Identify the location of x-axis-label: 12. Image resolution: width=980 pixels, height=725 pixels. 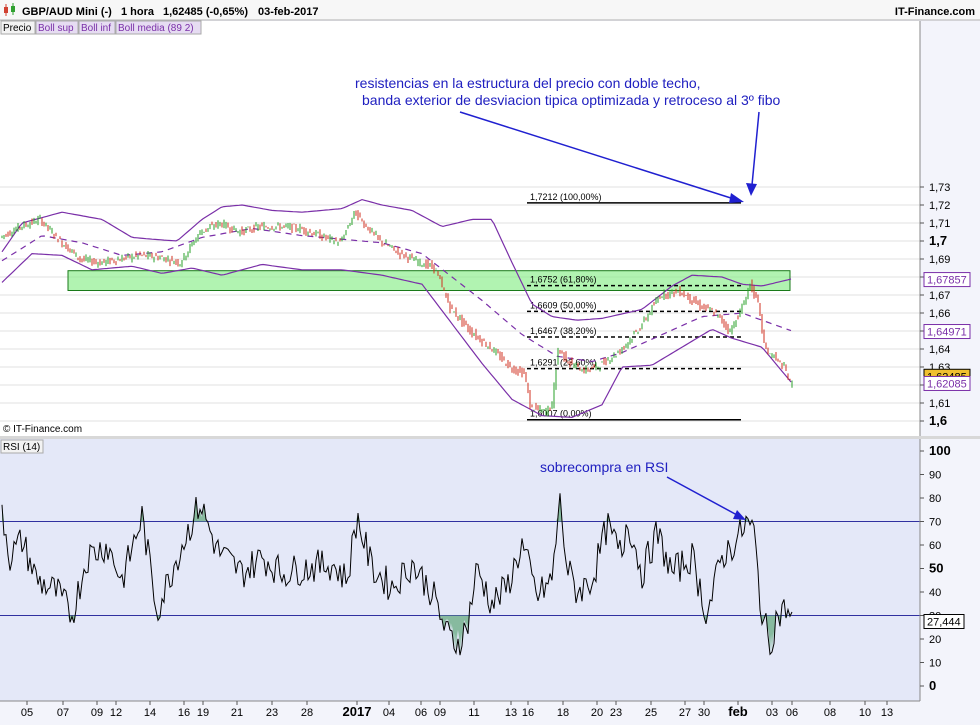
(116, 713).